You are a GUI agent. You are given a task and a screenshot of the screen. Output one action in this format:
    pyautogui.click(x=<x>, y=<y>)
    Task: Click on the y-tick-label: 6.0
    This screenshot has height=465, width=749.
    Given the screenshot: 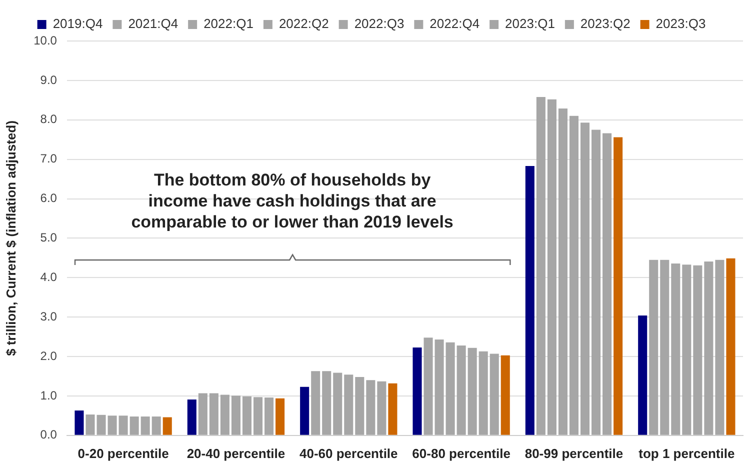 What is the action you would take?
    pyautogui.click(x=49, y=198)
    